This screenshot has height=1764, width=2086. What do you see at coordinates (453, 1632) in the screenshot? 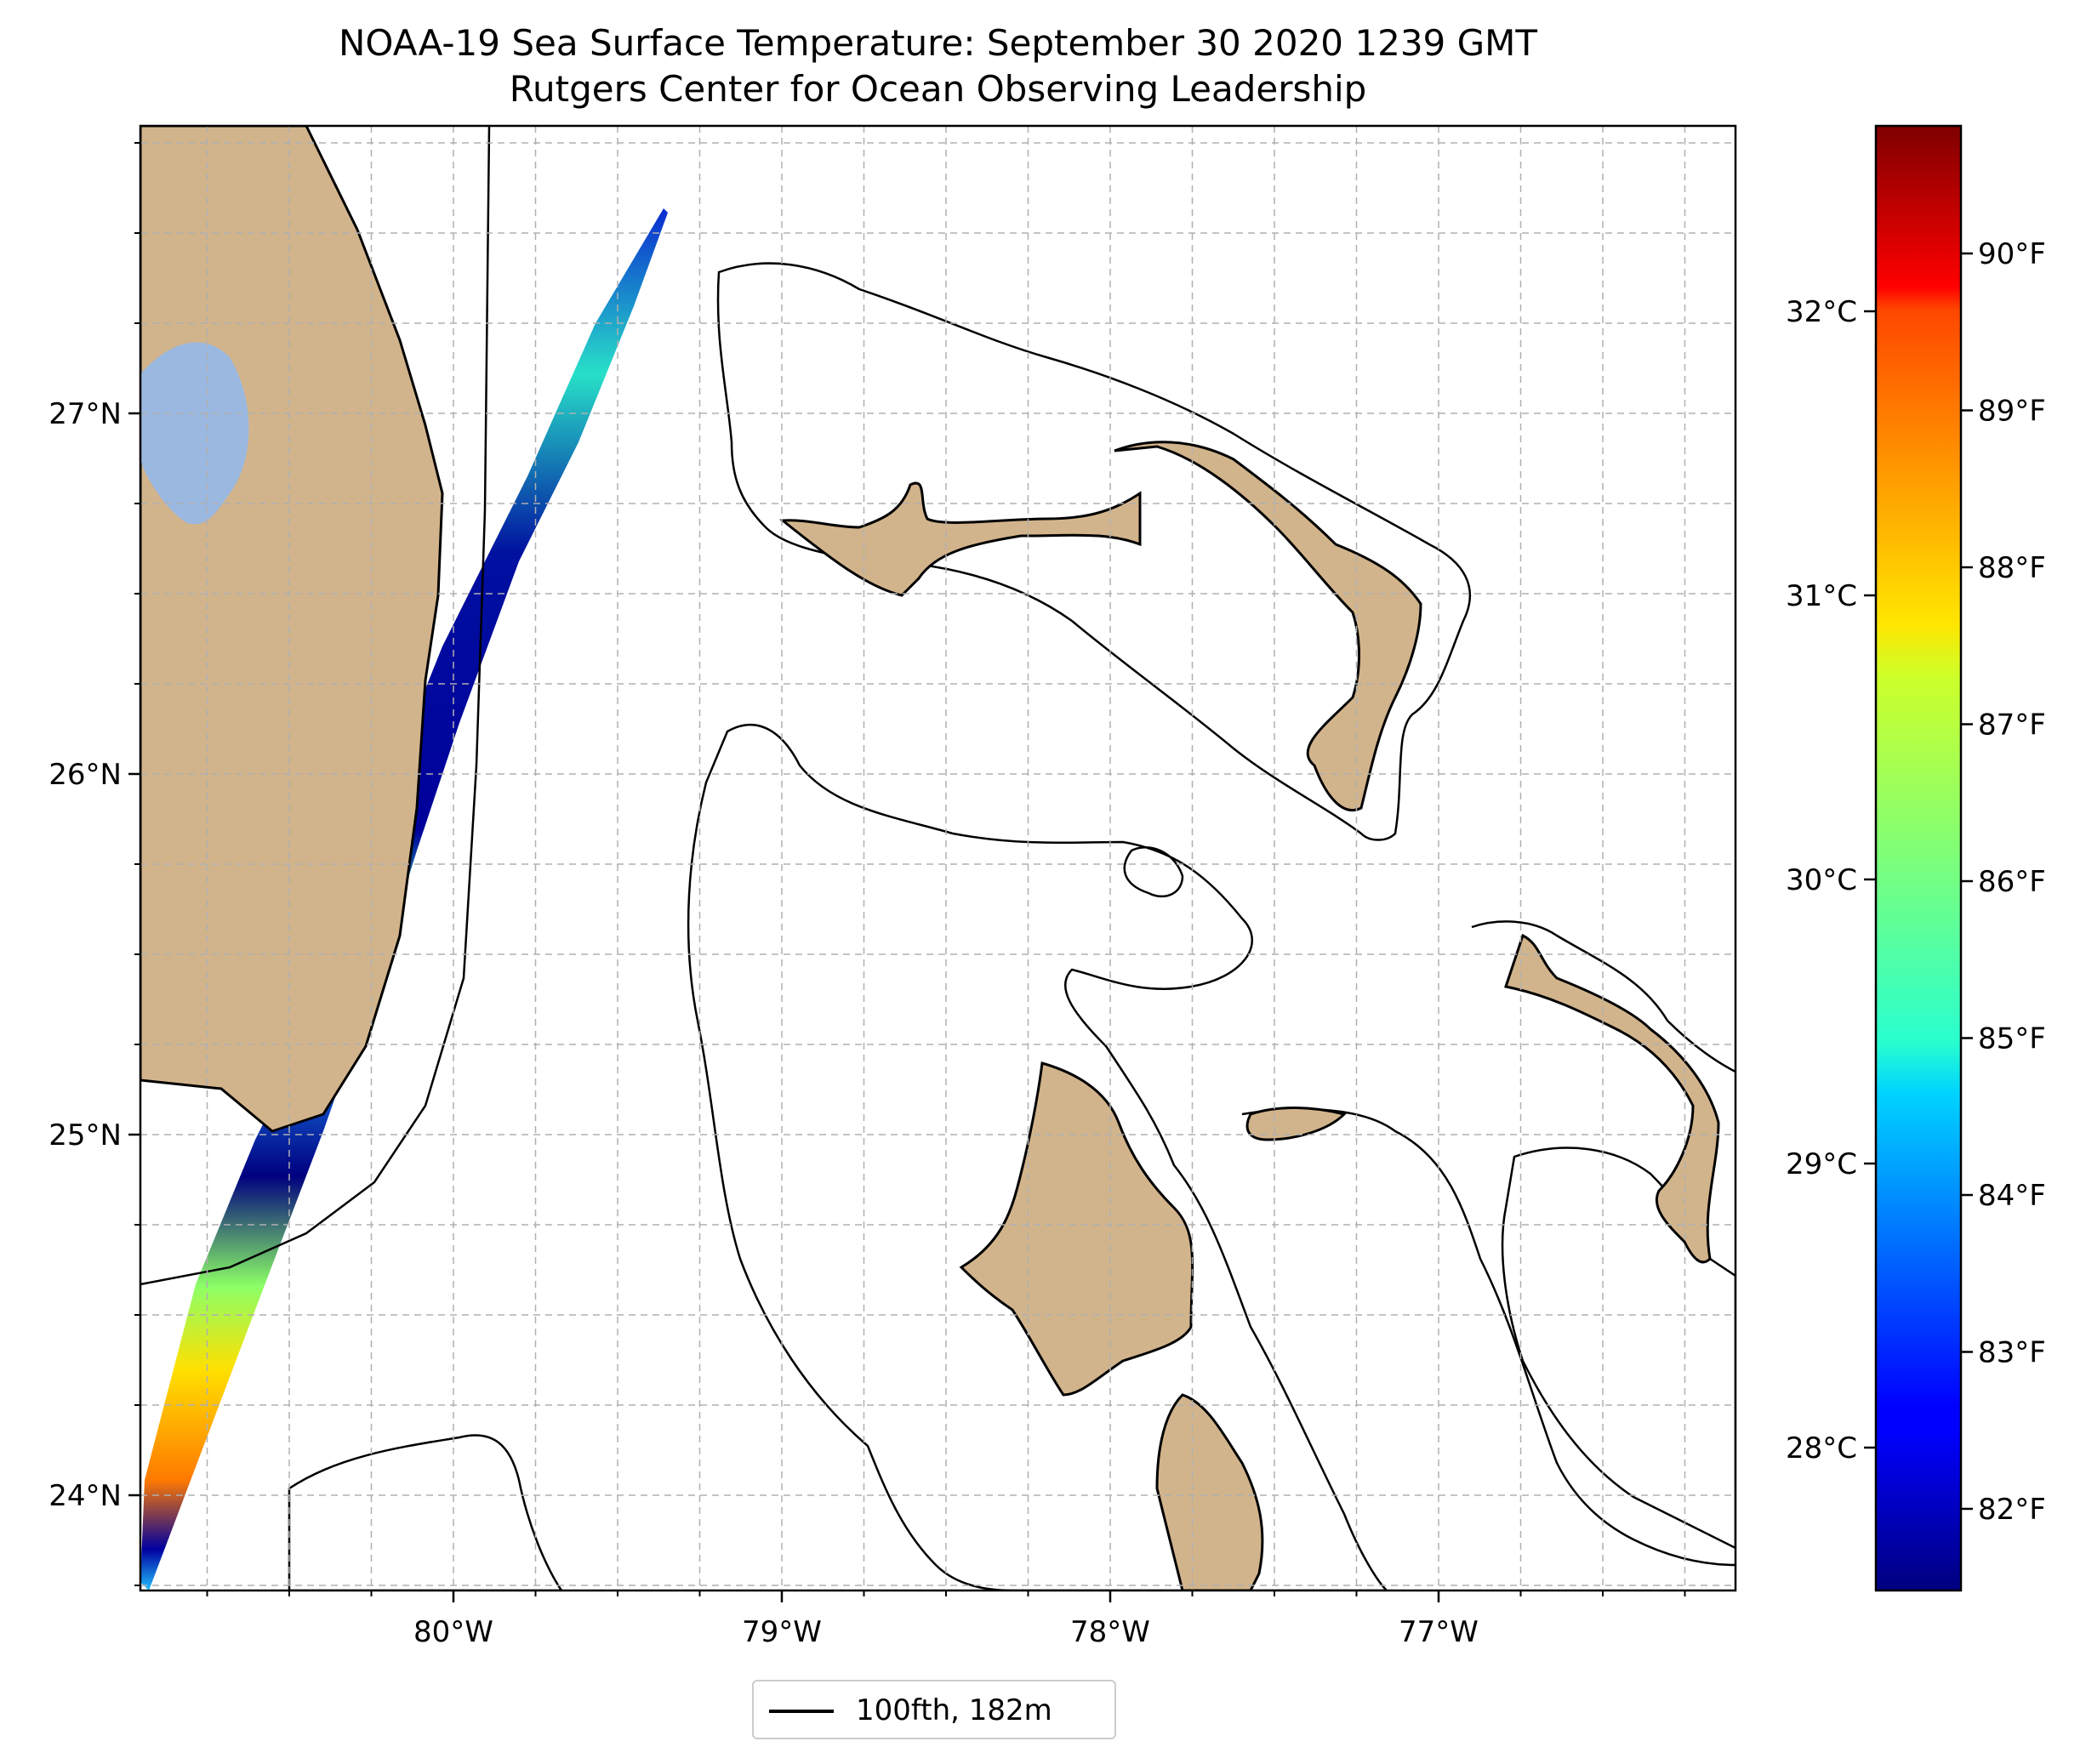
I see `lon-tick-label: 80°W` at bounding box center [453, 1632].